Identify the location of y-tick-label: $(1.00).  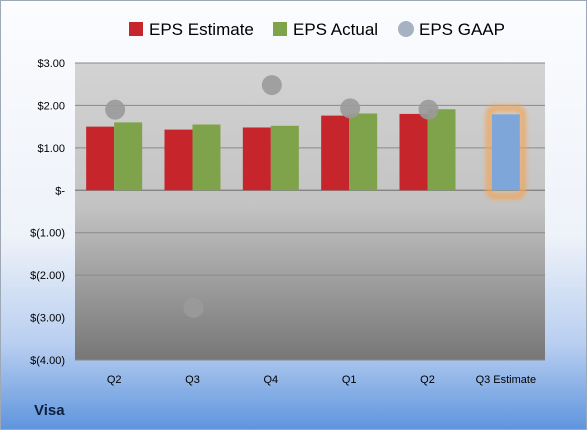
(47, 234).